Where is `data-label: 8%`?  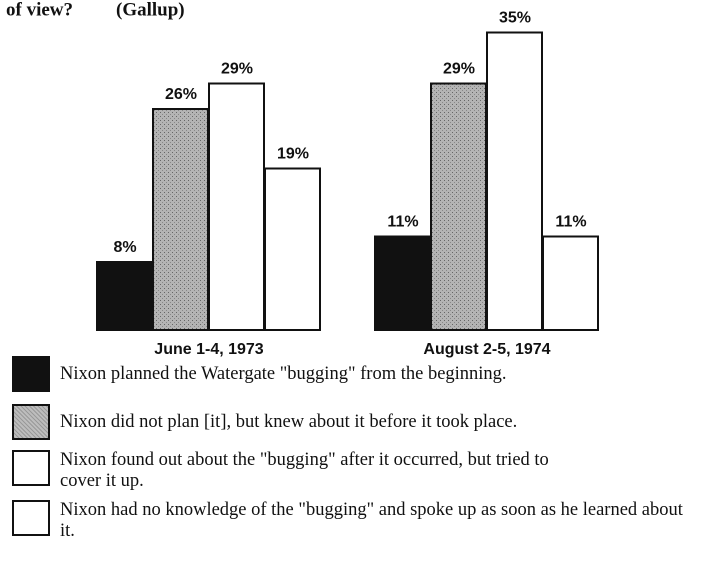 data-label: 8% is located at coordinates (124, 247).